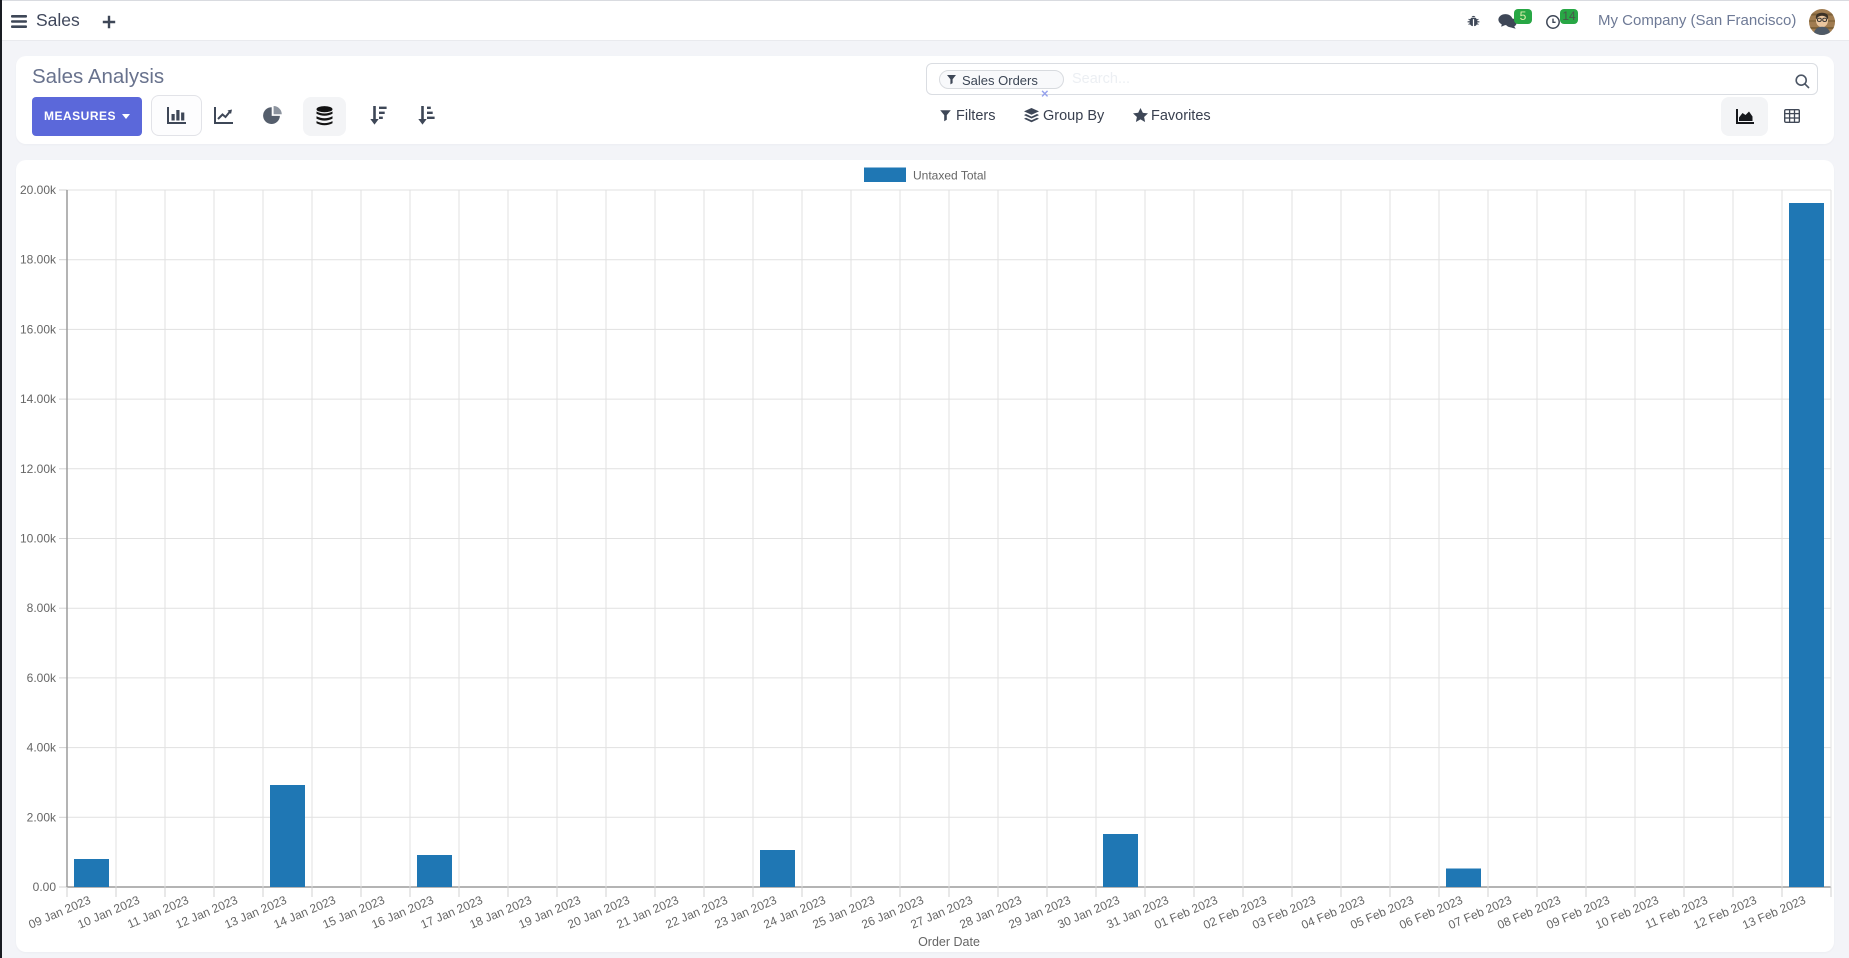 Image resolution: width=1849 pixels, height=958 pixels. Describe the element at coordinates (38, 329) in the screenshot. I see `svg-text: 16.00k` at that location.